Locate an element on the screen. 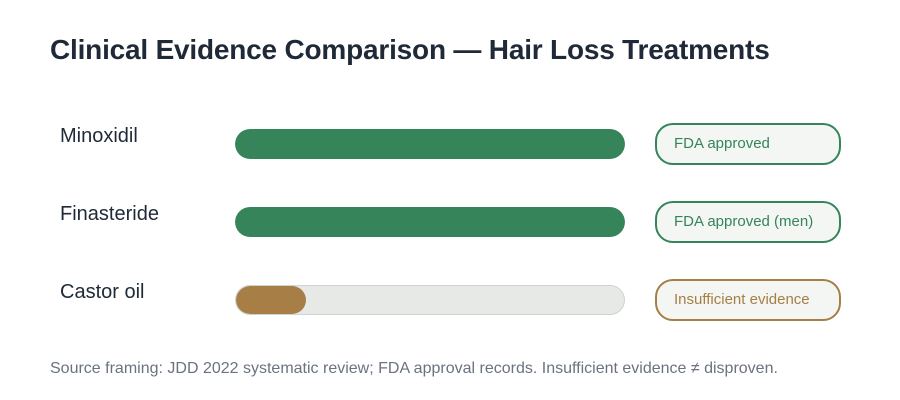  status-badge: Insufficient evidence is located at coordinates (748, 300).